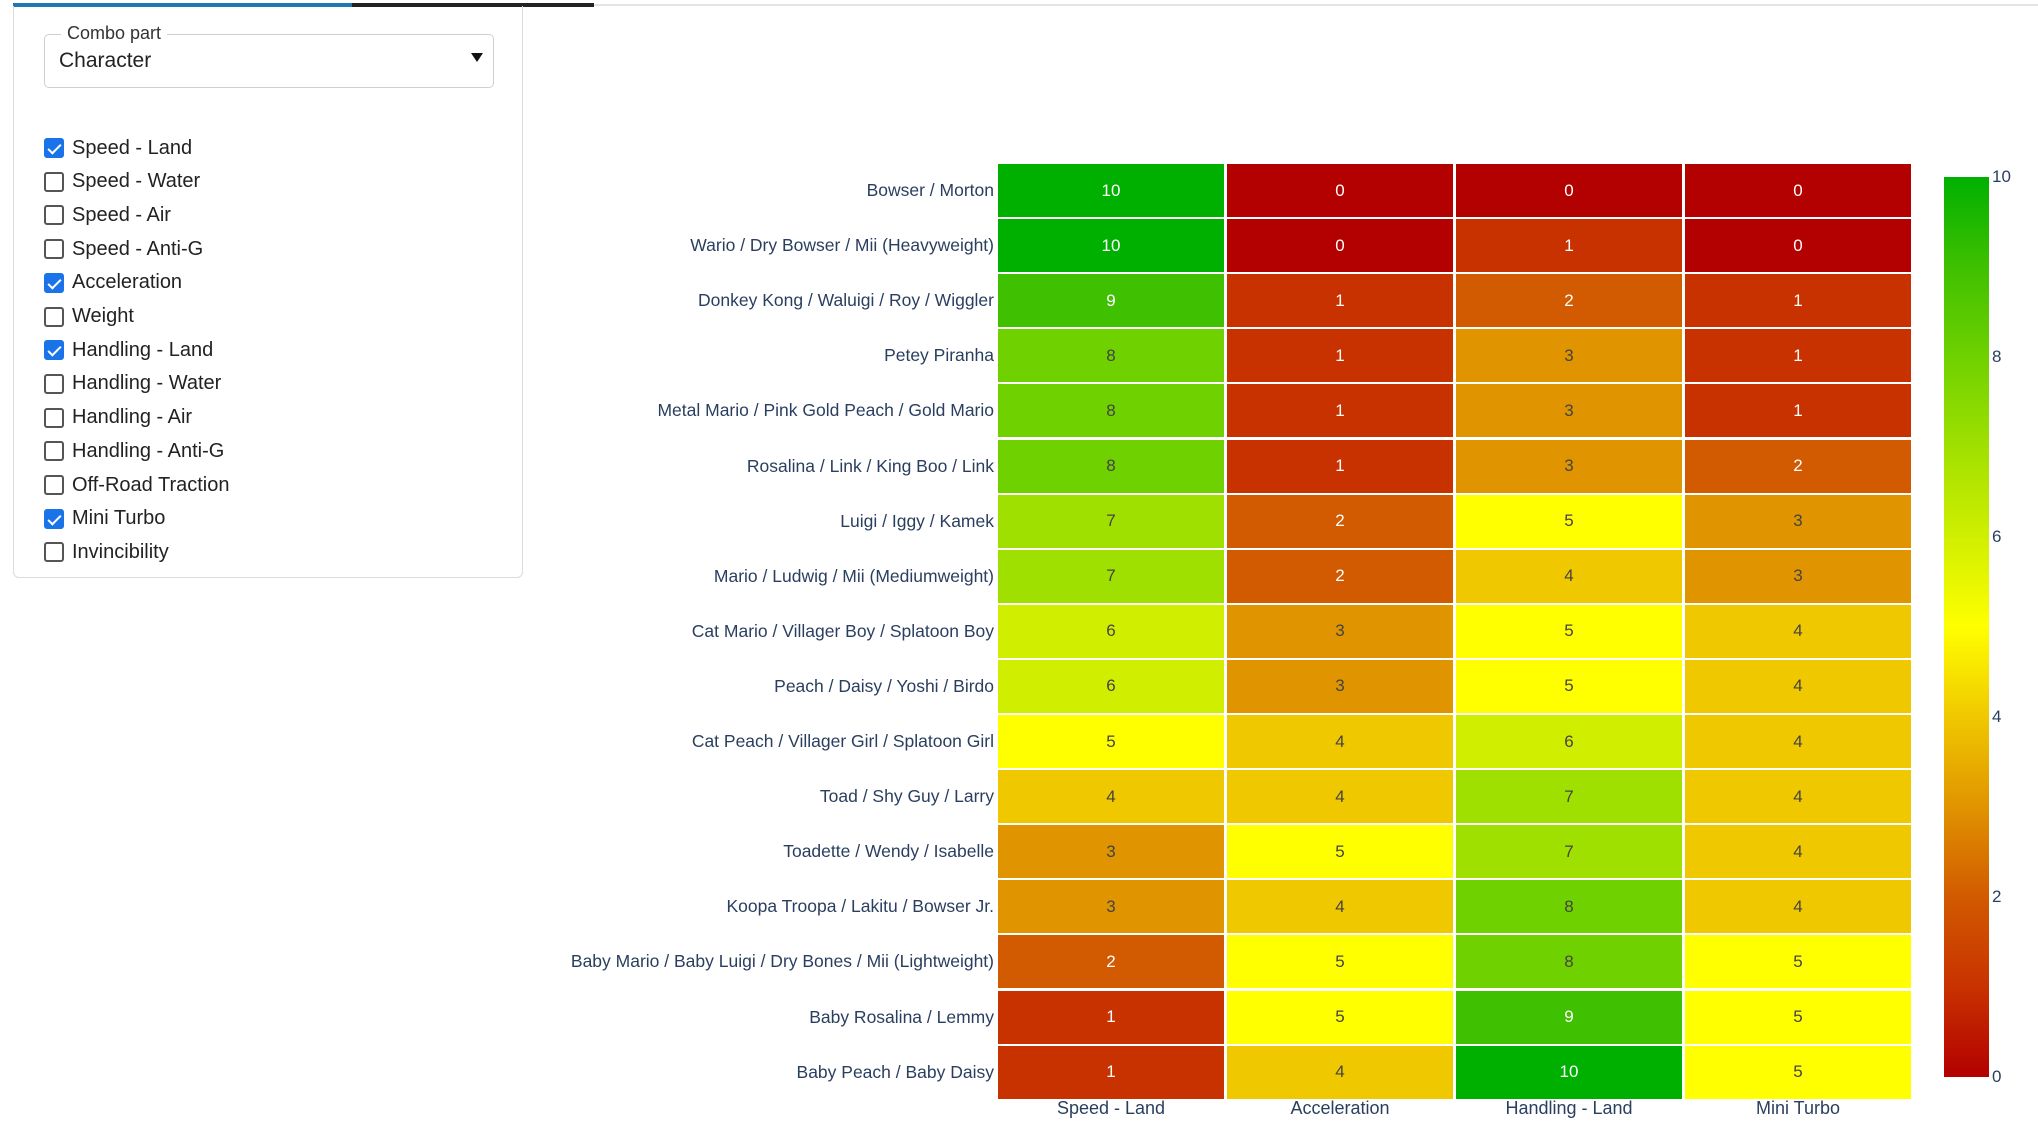 This screenshot has height=1141, width=2038. I want to click on checklist-item: Handling - Air, so click(118, 418).